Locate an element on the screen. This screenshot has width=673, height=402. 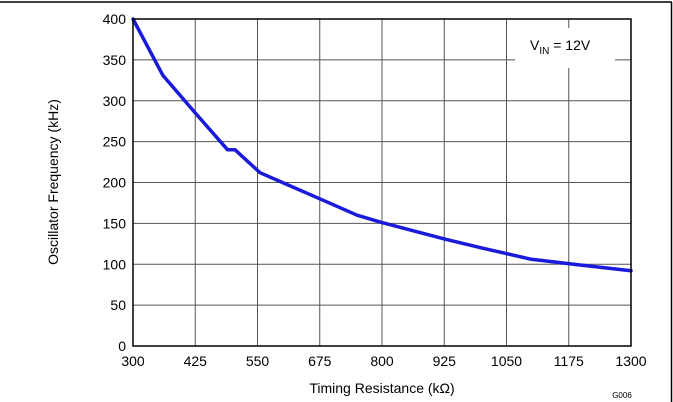
x-tick-label: 1050 is located at coordinates (506, 361).